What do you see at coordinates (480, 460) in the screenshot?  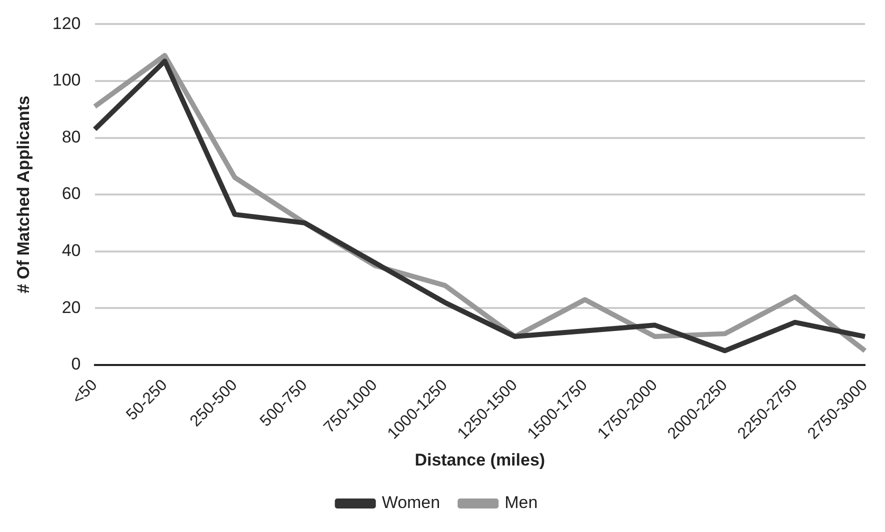 I see `x-axis-title: Distance (miles)` at bounding box center [480, 460].